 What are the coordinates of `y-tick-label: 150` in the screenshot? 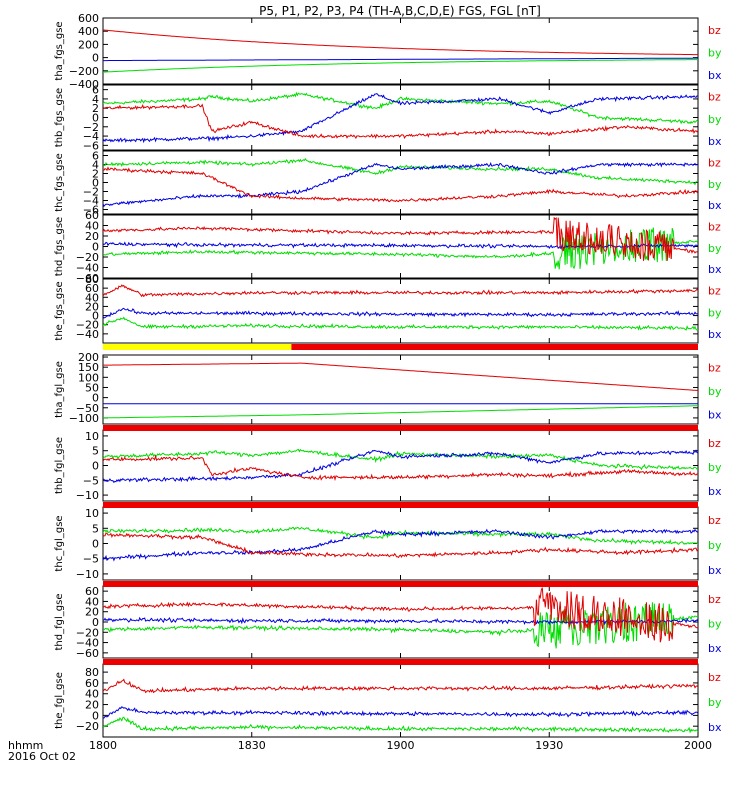 It's located at (88, 367).